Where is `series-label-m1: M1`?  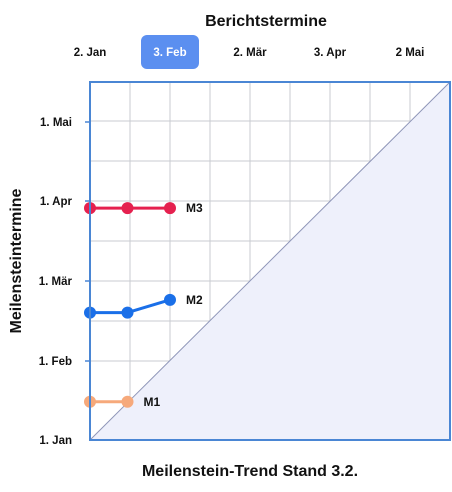 series-label-m1: M1 is located at coordinates (152, 402).